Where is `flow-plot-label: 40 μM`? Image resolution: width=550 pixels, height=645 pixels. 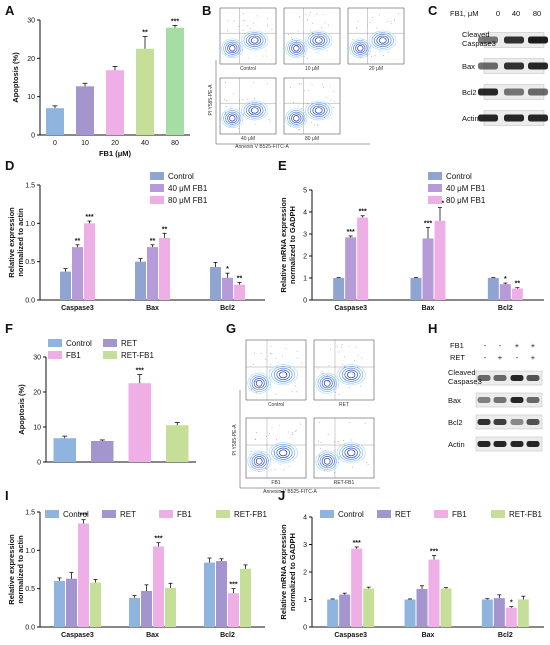 flow-plot-label: 40 μM is located at coordinates (248, 139).